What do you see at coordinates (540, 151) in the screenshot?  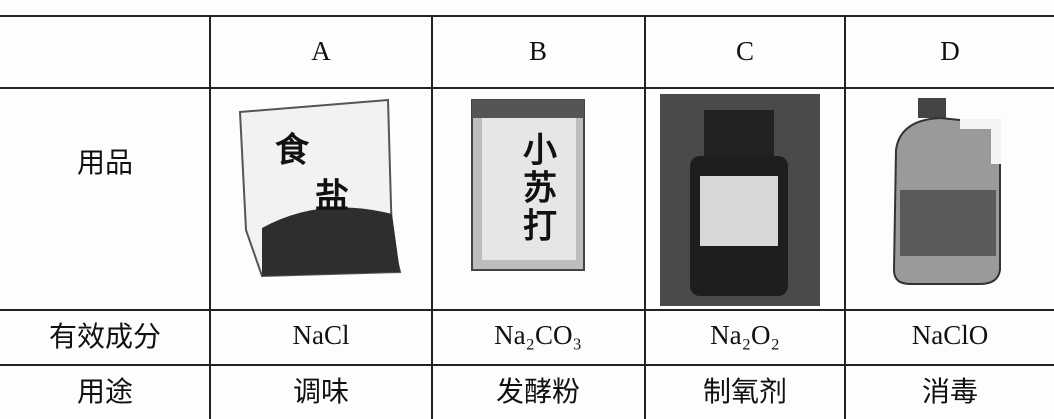 I see `package-text: 小` at bounding box center [540, 151].